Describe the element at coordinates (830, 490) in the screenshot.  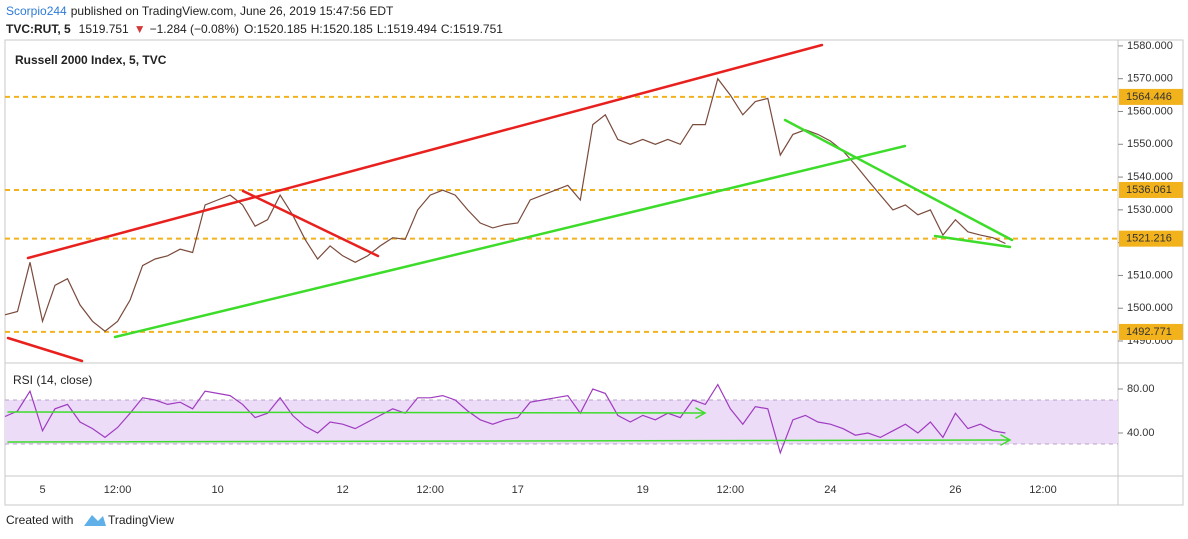
I see `x-tick-label: 24` at that location.